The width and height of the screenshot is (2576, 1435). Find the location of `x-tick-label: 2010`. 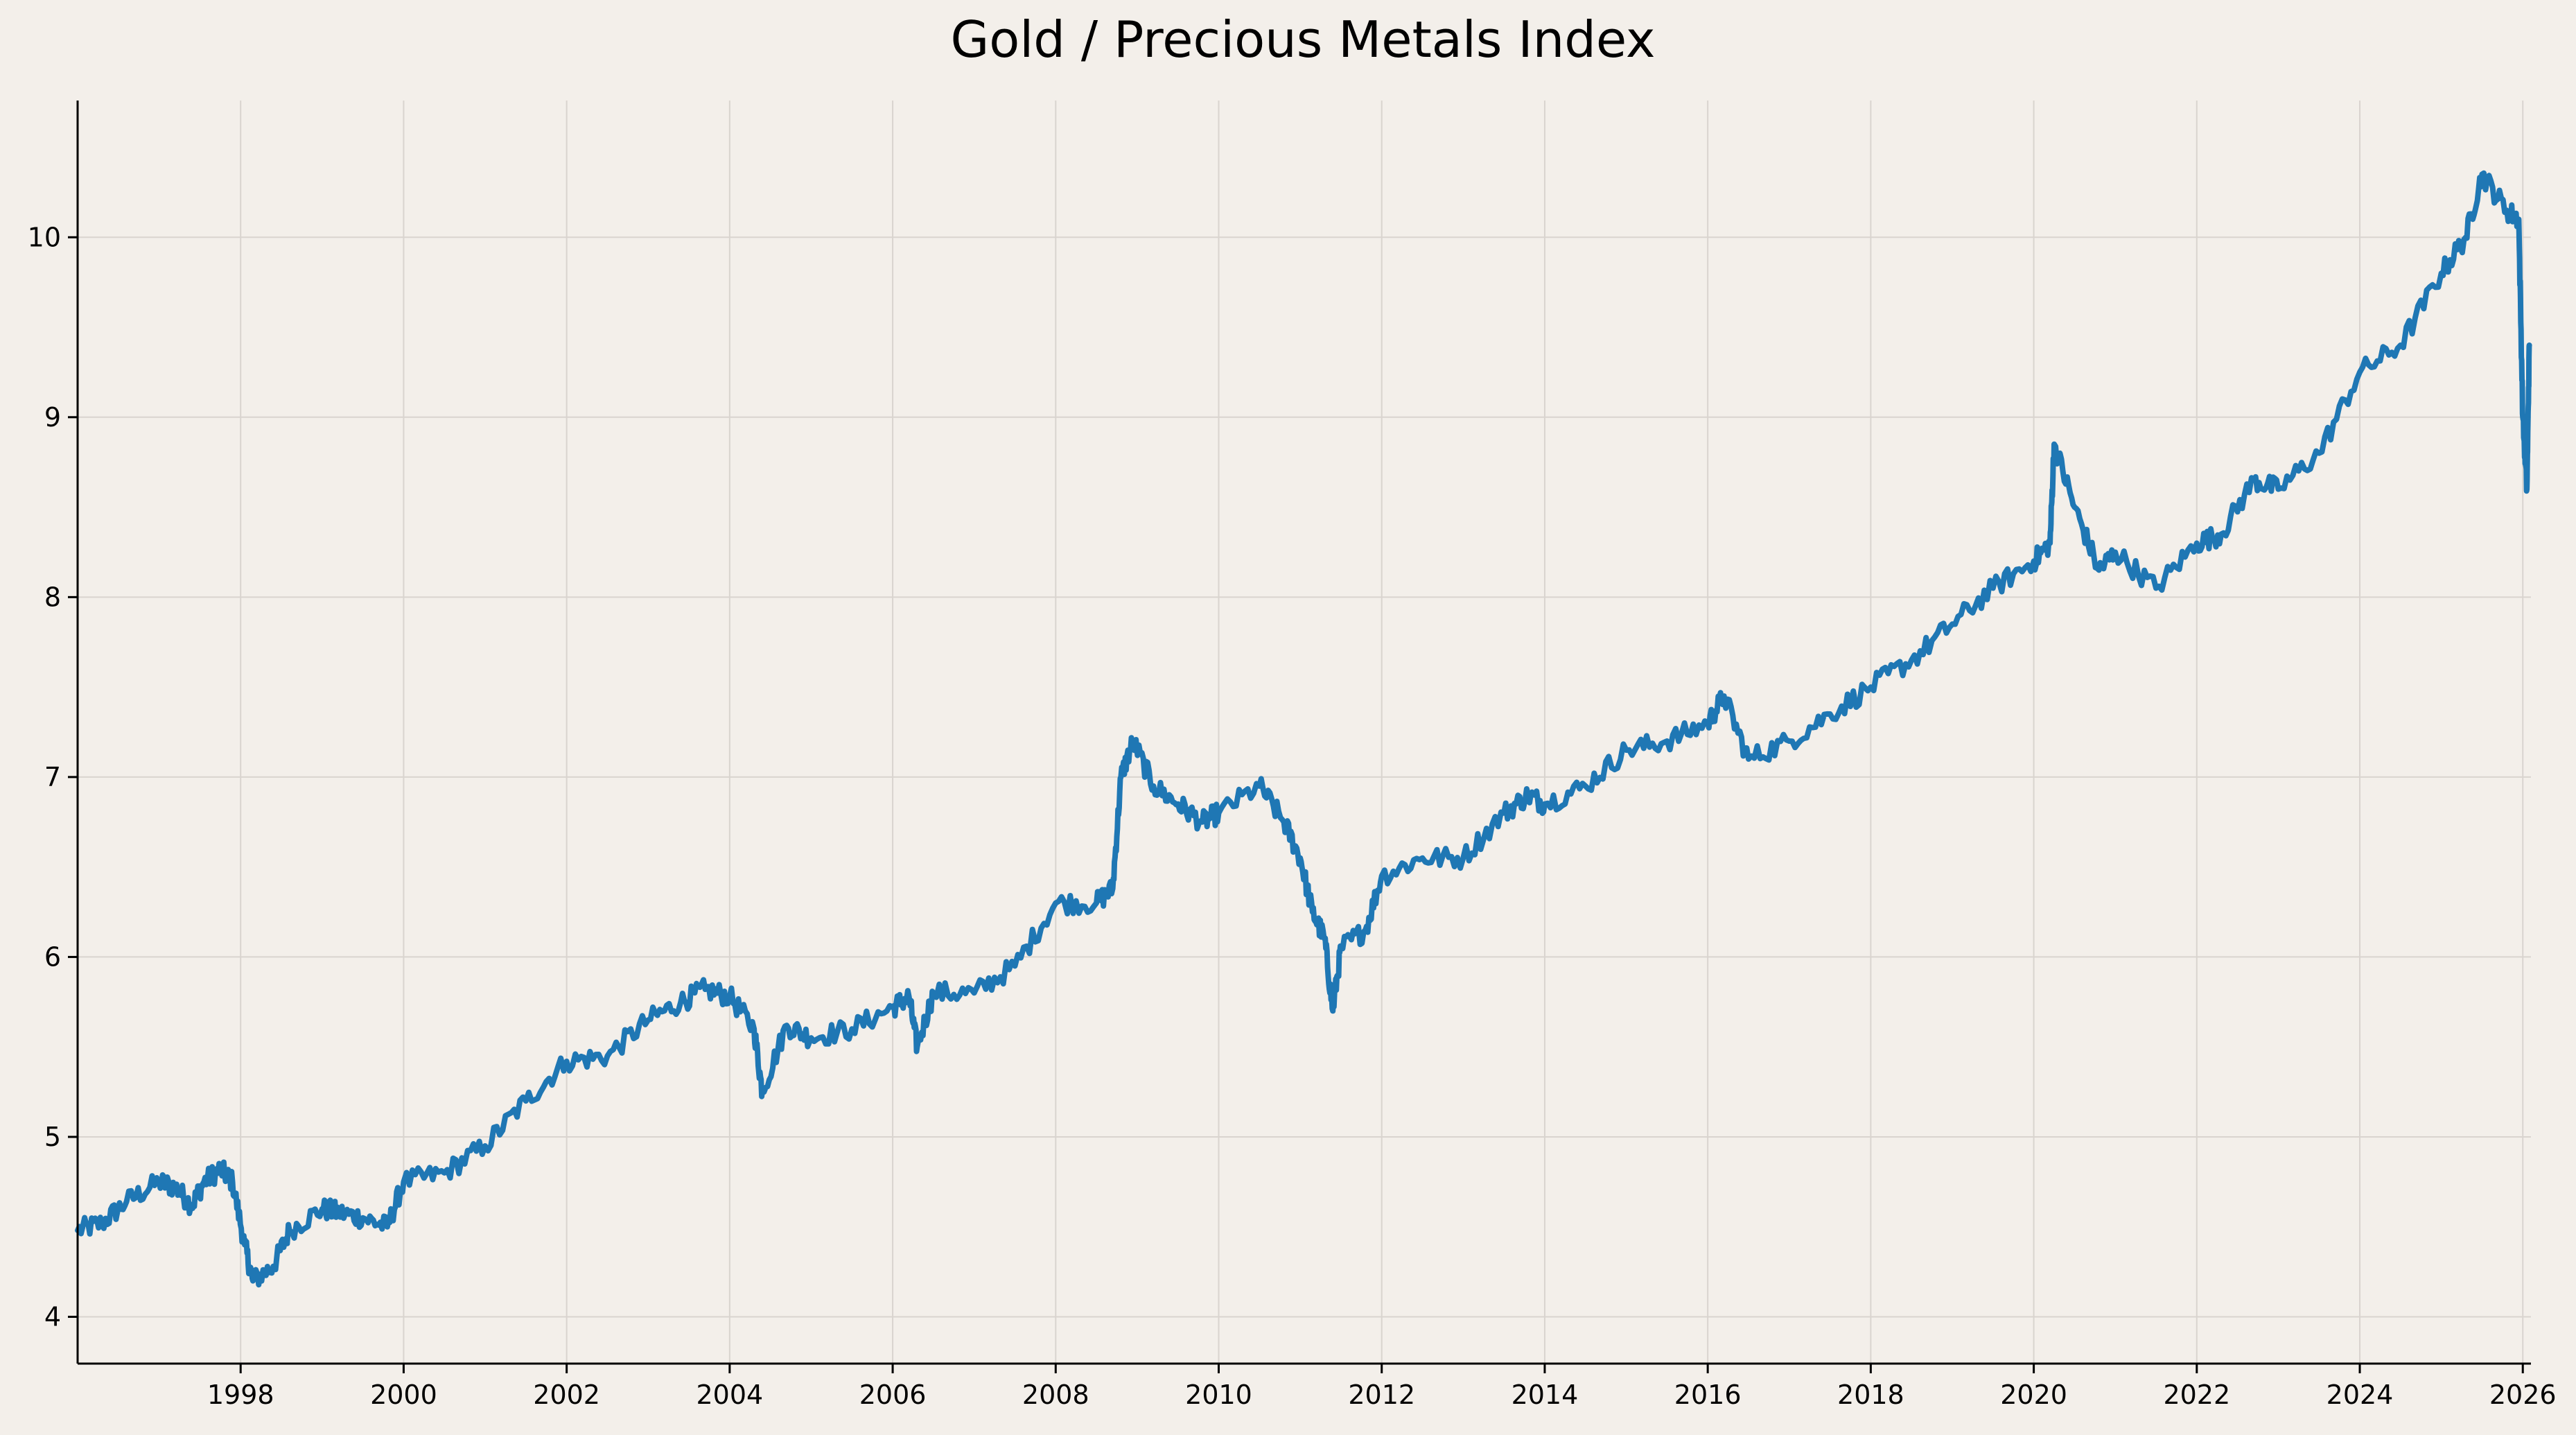

x-tick-label: 2010 is located at coordinates (1218, 1395).